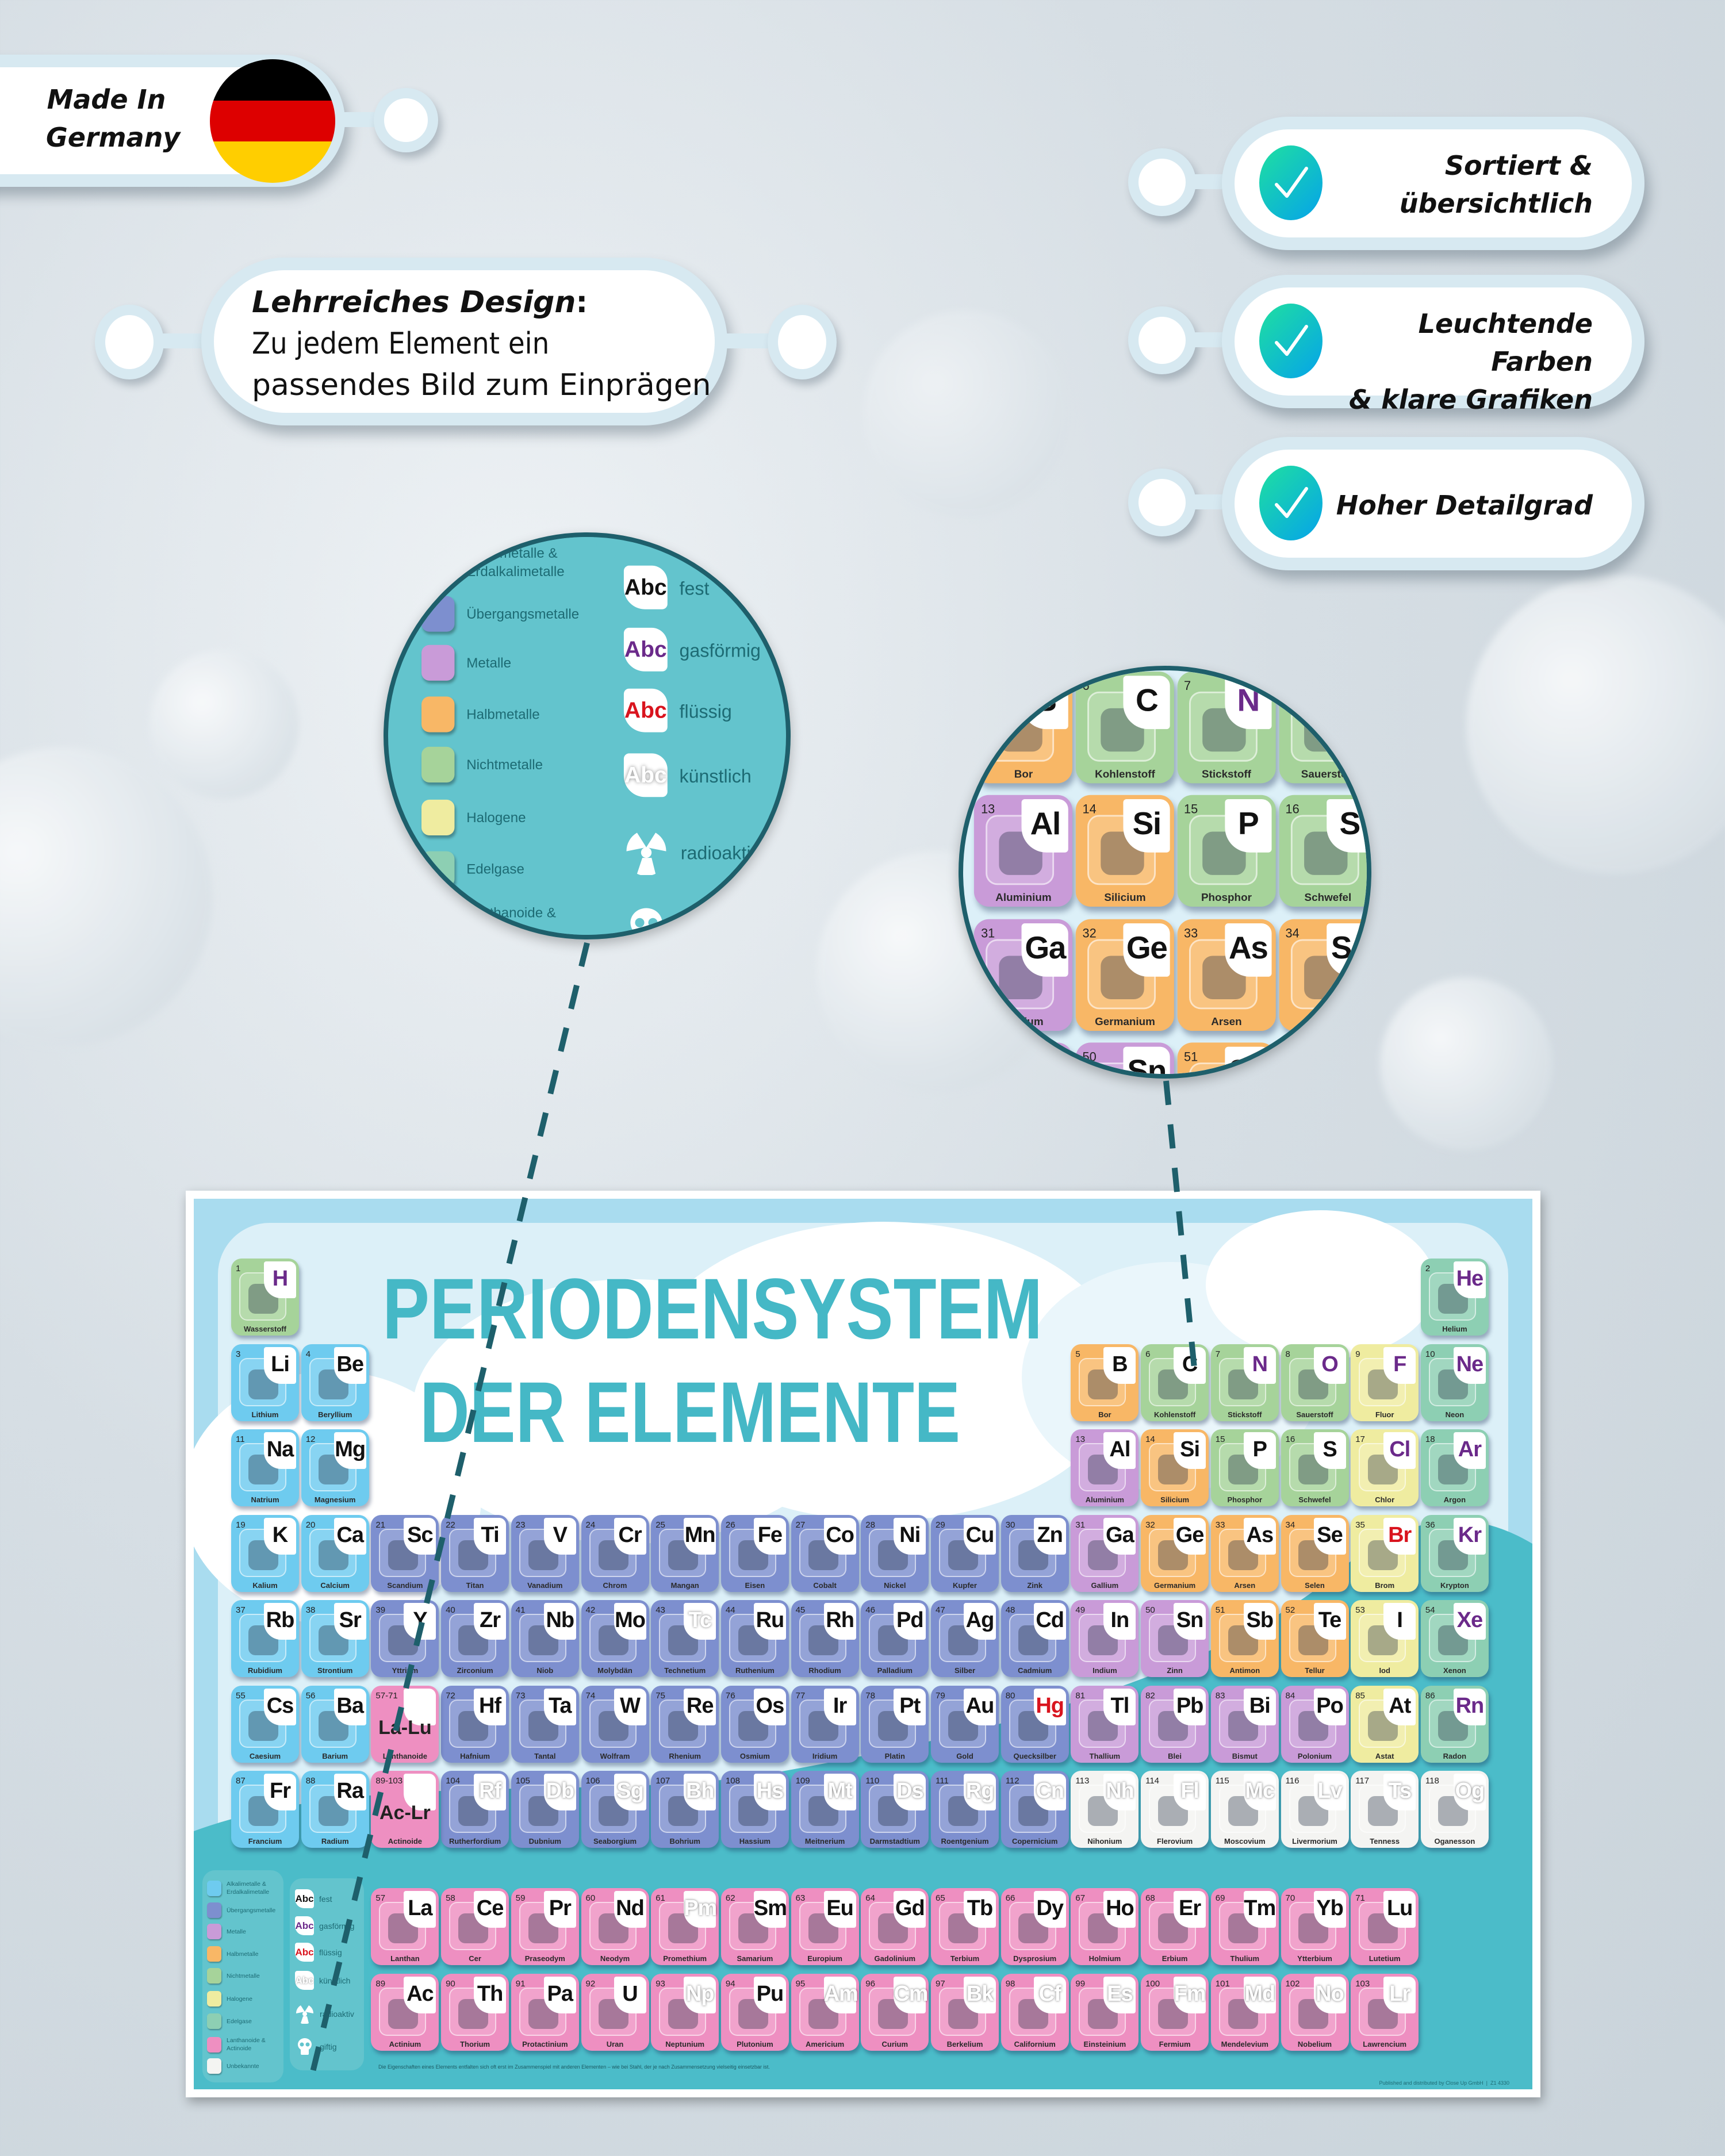 The height and width of the screenshot is (2156, 1725). What do you see at coordinates (1518, 165) in the screenshot?
I see `feature-line1: Sortiert &` at bounding box center [1518, 165].